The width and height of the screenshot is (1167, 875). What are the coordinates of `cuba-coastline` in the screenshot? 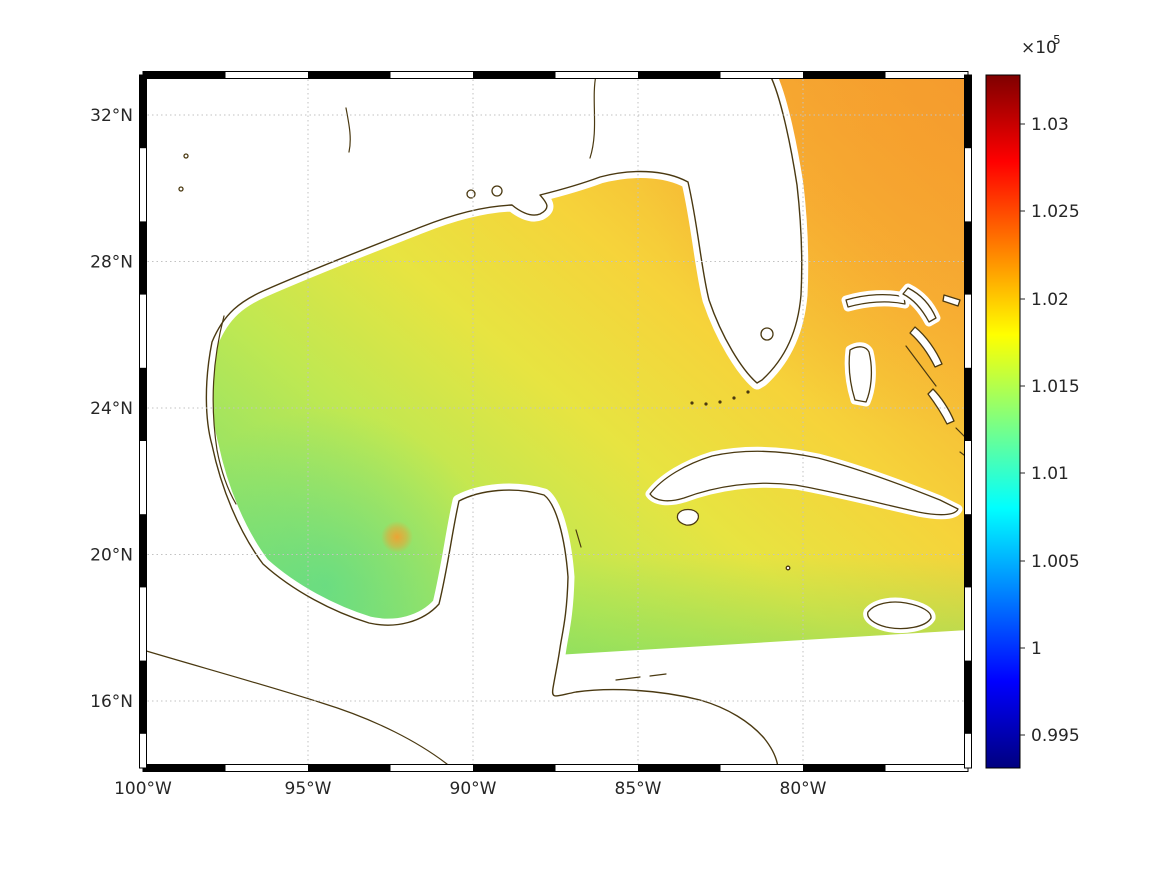 It's located at (804, 483).